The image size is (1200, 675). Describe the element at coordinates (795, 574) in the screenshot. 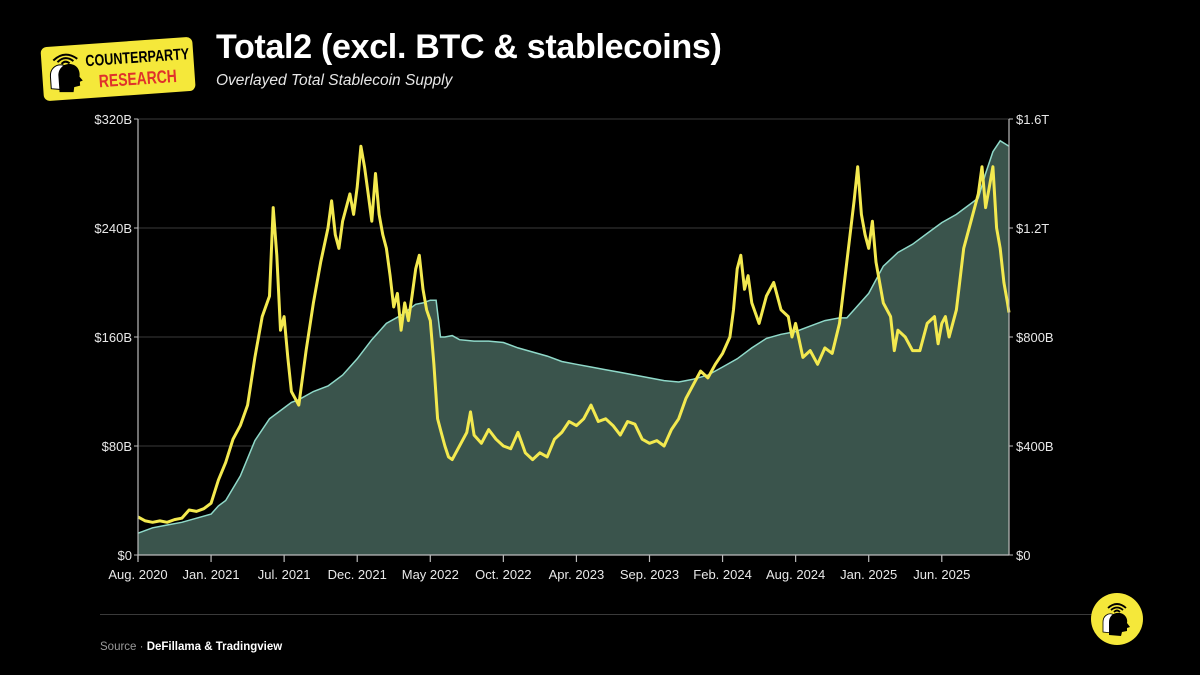

I see `x-tick-label: Aug. 2024` at that location.